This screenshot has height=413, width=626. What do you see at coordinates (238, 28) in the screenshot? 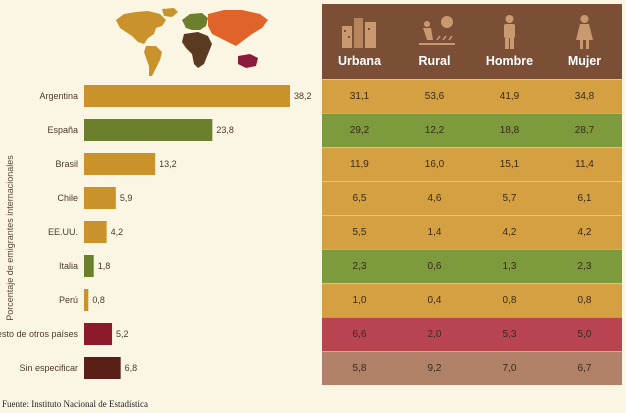
I see `asia-shape` at bounding box center [238, 28].